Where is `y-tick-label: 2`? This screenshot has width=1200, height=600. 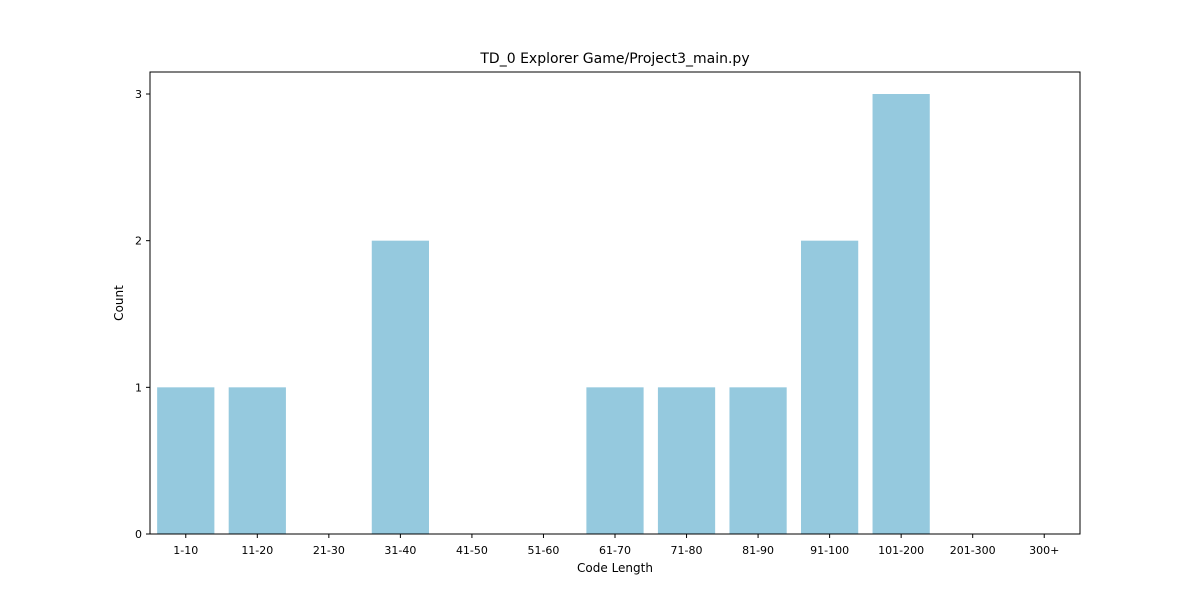
y-tick-label: 2 is located at coordinates (138, 241).